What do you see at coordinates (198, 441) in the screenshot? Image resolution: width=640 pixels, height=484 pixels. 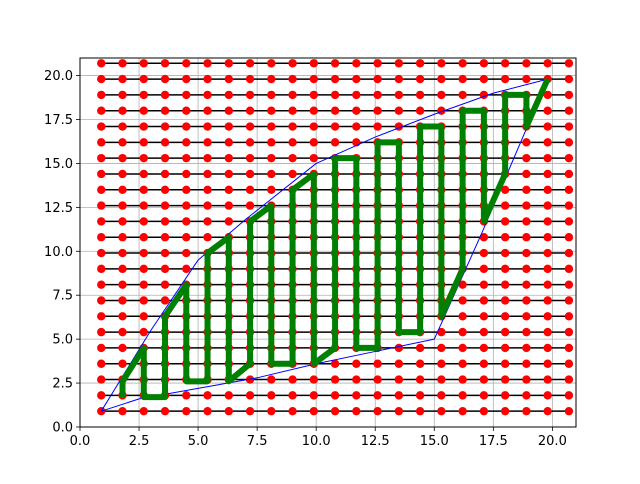 I see `x-tick-label: 5.0` at bounding box center [198, 441].